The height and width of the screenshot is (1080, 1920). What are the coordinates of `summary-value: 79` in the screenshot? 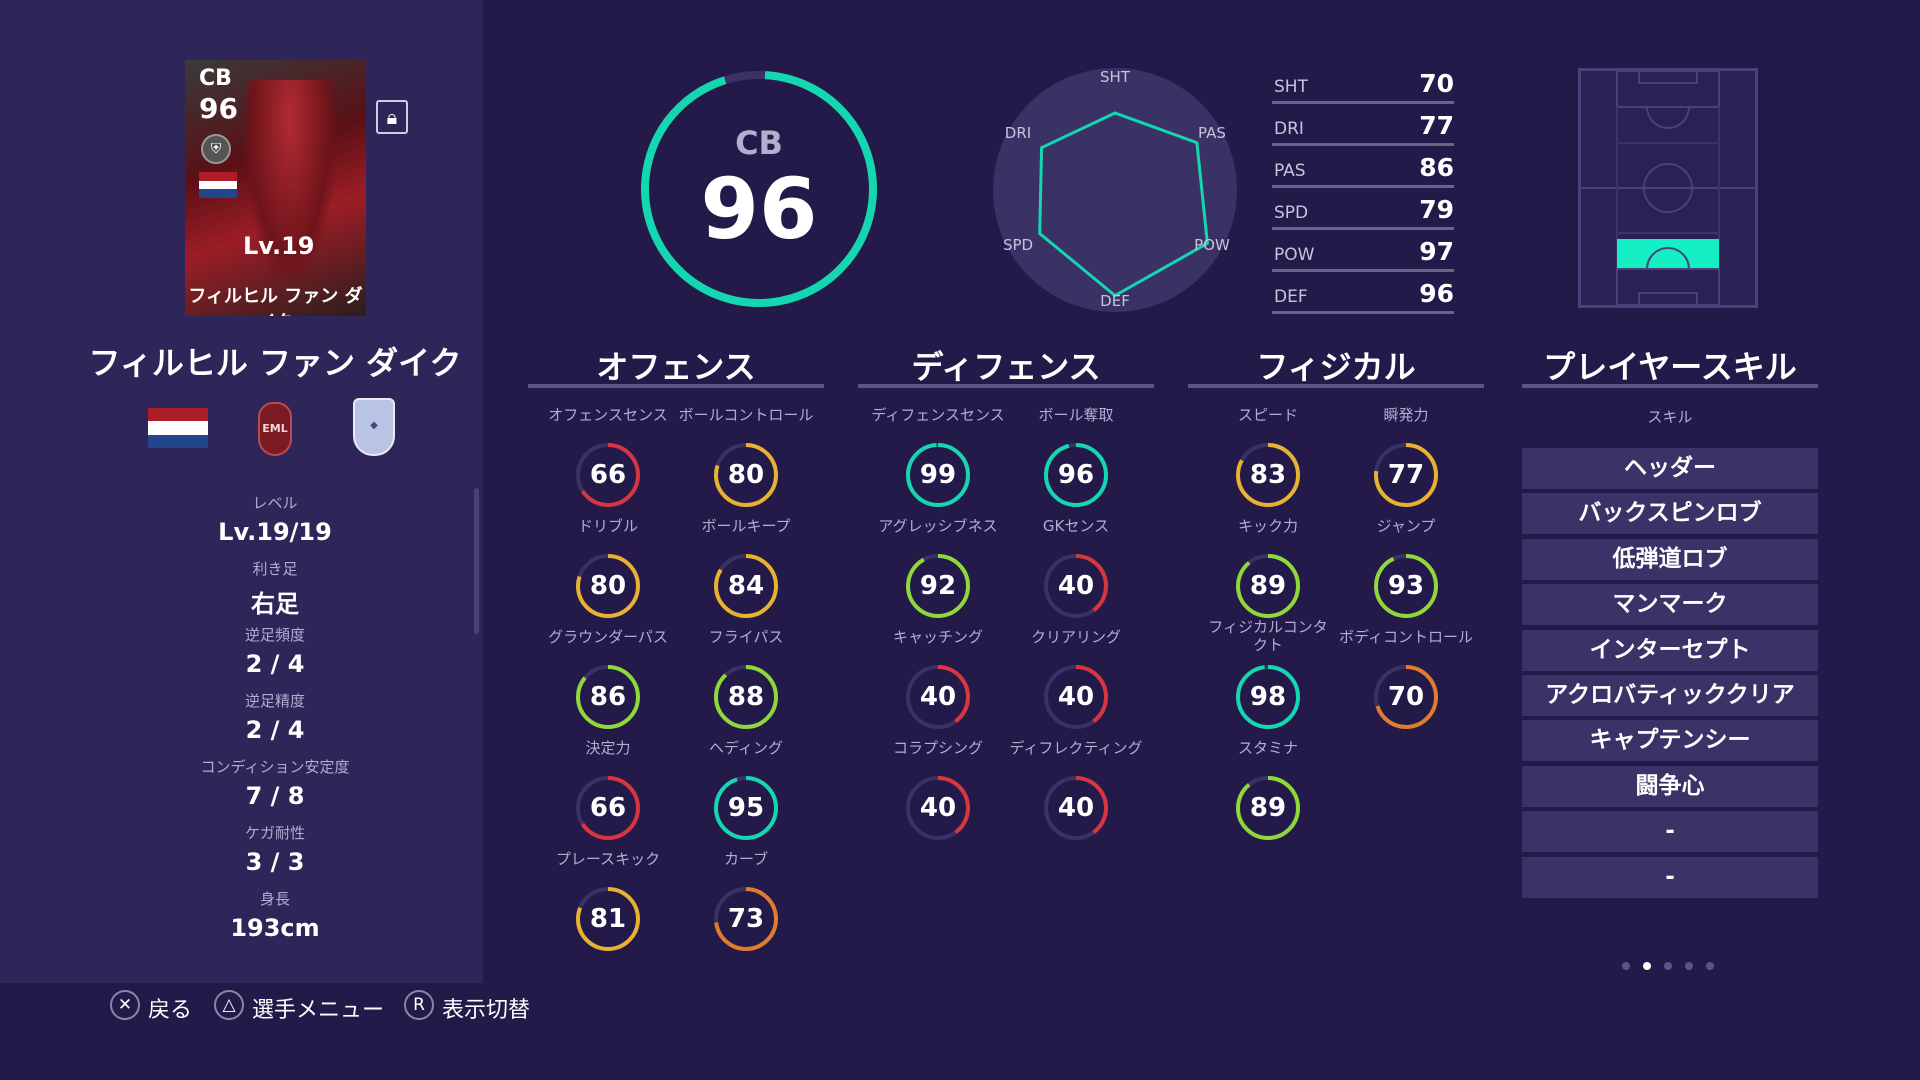 It's located at (1436, 209).